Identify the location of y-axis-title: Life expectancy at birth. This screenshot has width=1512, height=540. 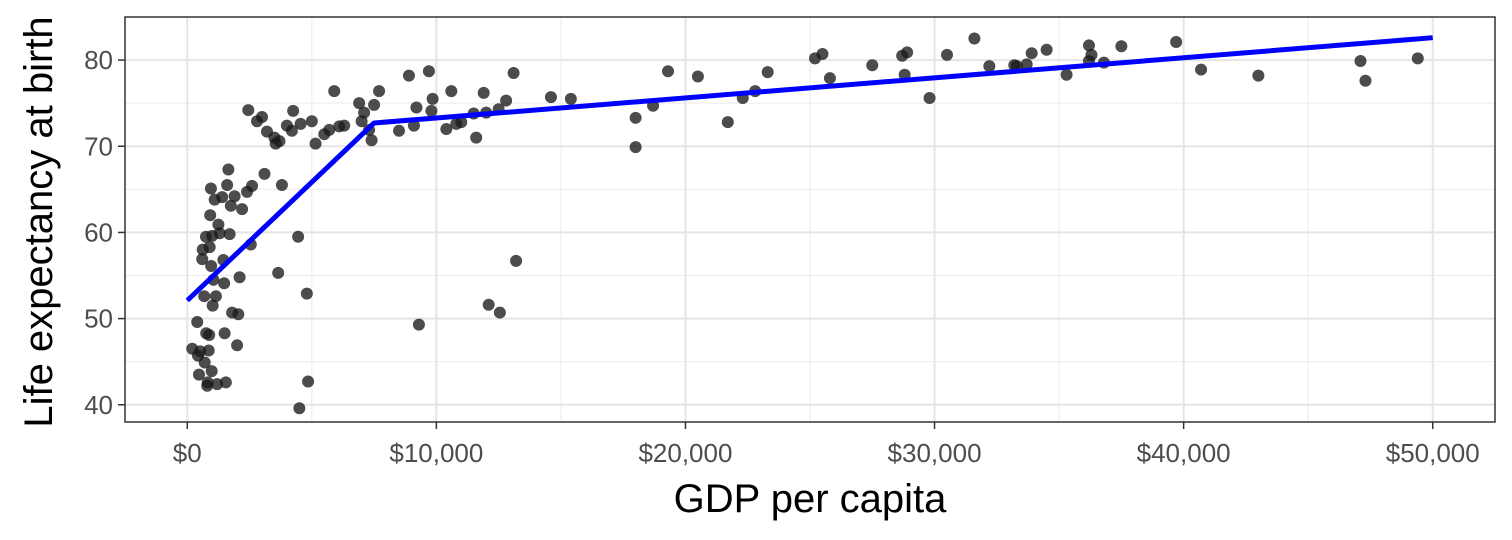
(39, 221).